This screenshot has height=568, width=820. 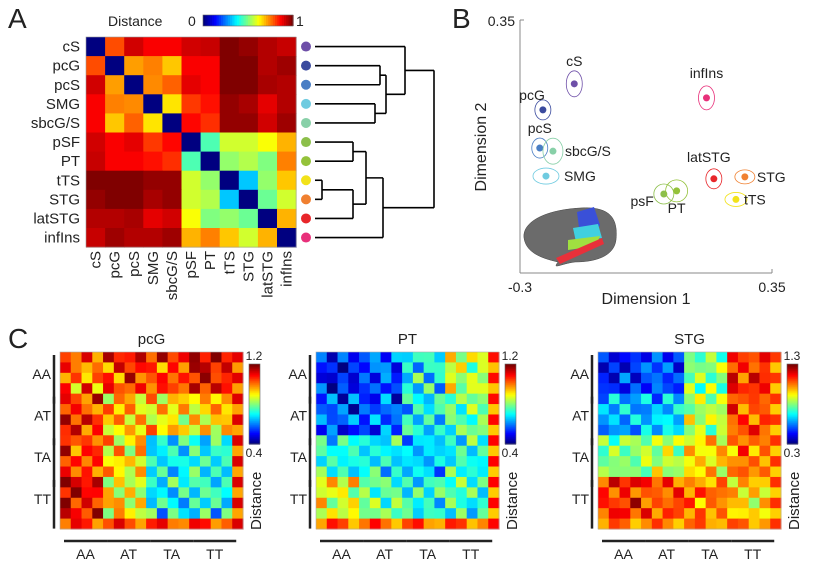 What do you see at coordinates (306, 237) in the screenshot?
I see `cluster-dot` at bounding box center [306, 237].